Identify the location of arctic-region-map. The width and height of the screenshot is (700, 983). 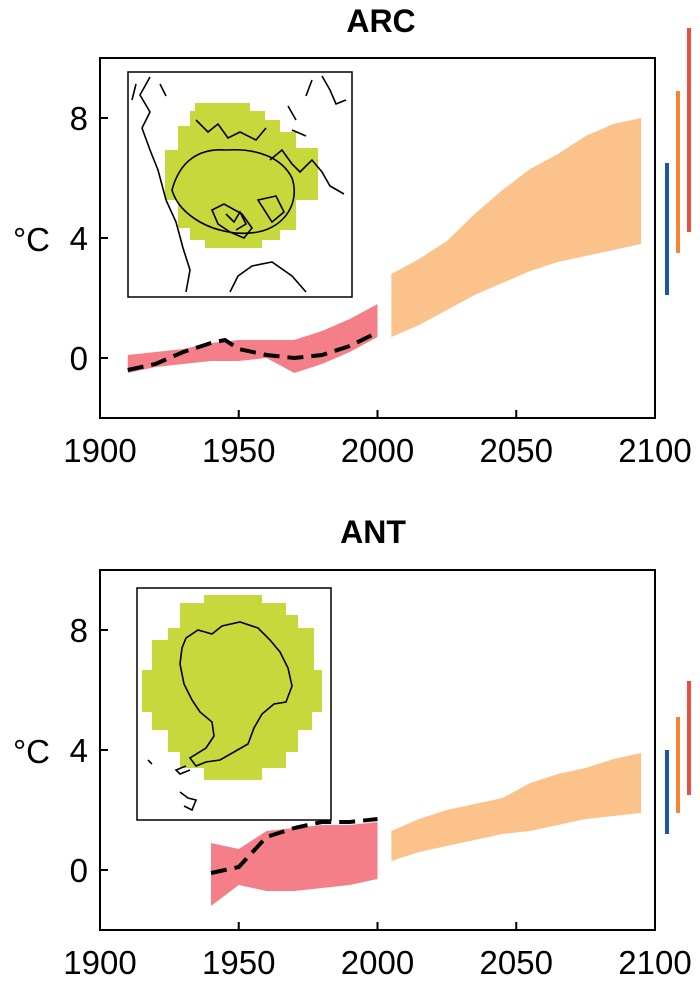
(240, 184).